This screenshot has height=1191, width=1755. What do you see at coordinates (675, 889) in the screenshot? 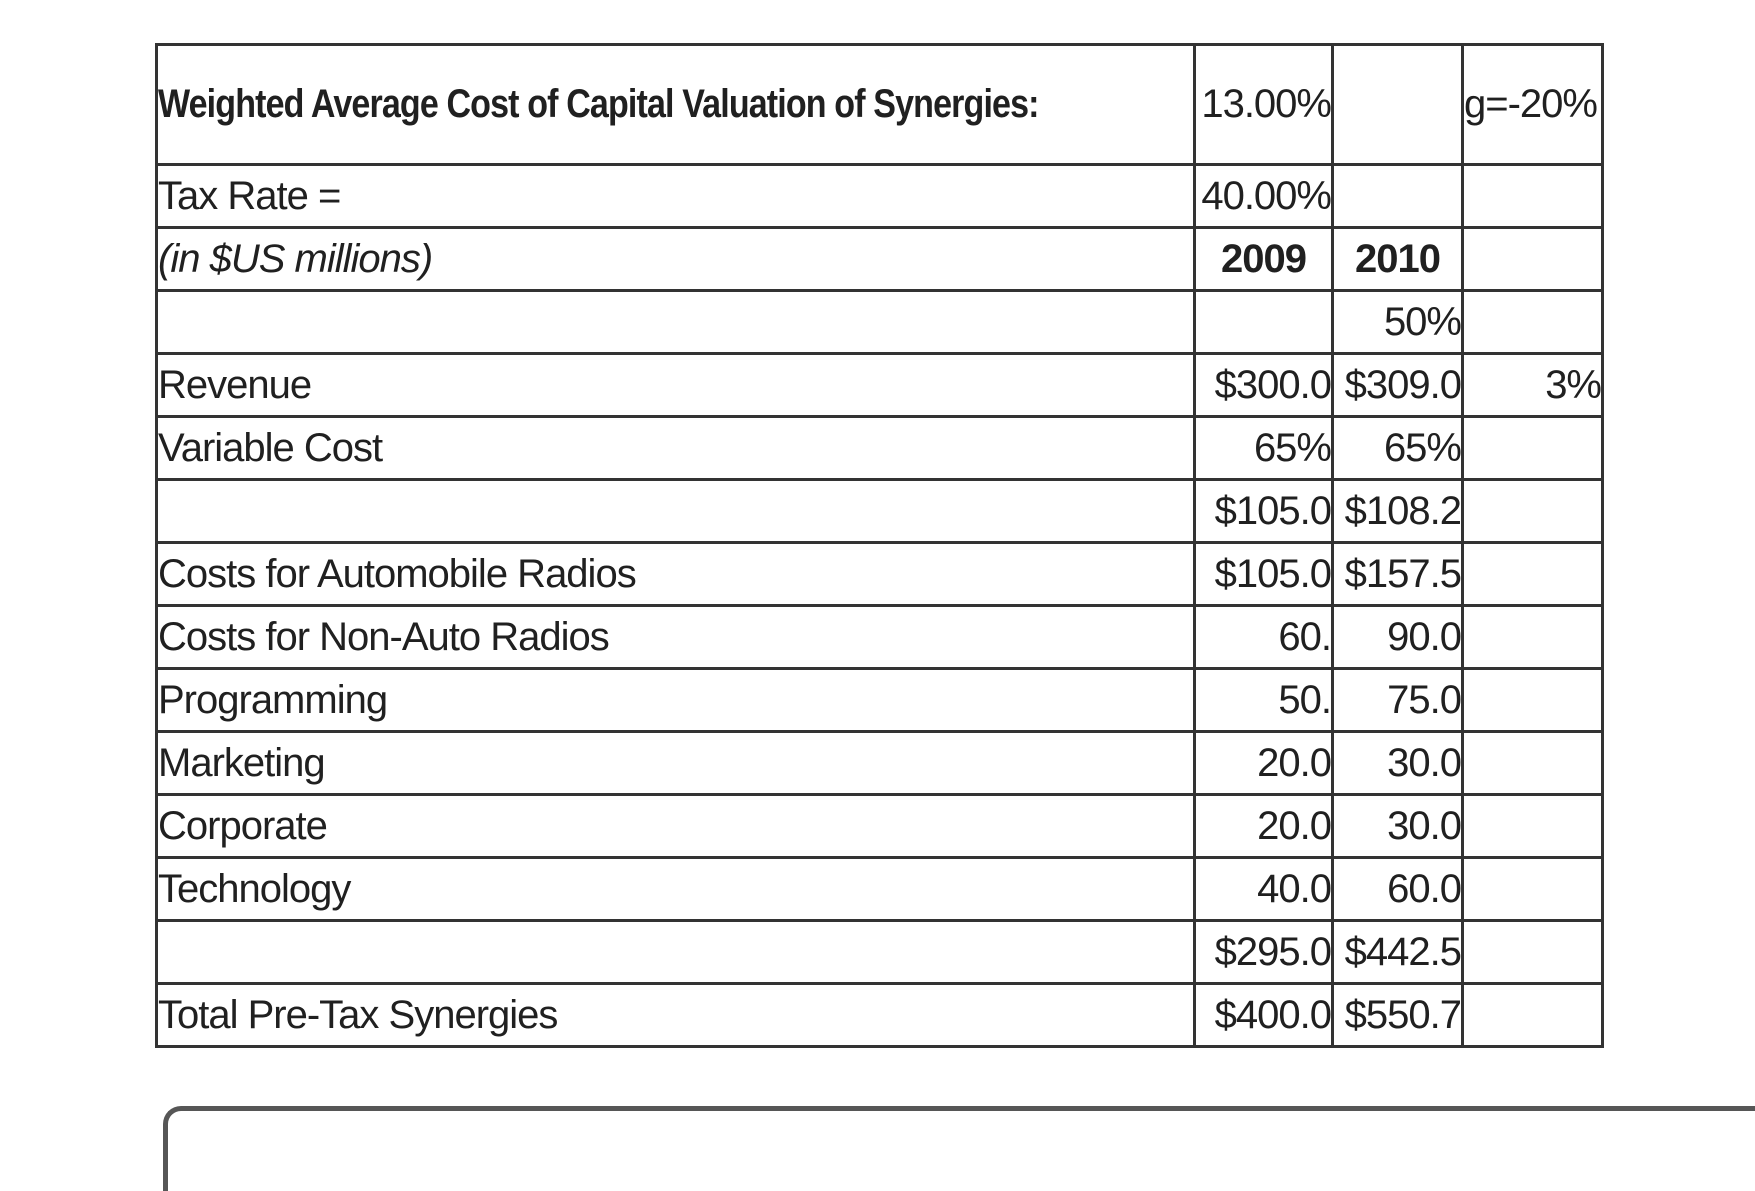
I see `technology-label: Technology` at bounding box center [675, 889].